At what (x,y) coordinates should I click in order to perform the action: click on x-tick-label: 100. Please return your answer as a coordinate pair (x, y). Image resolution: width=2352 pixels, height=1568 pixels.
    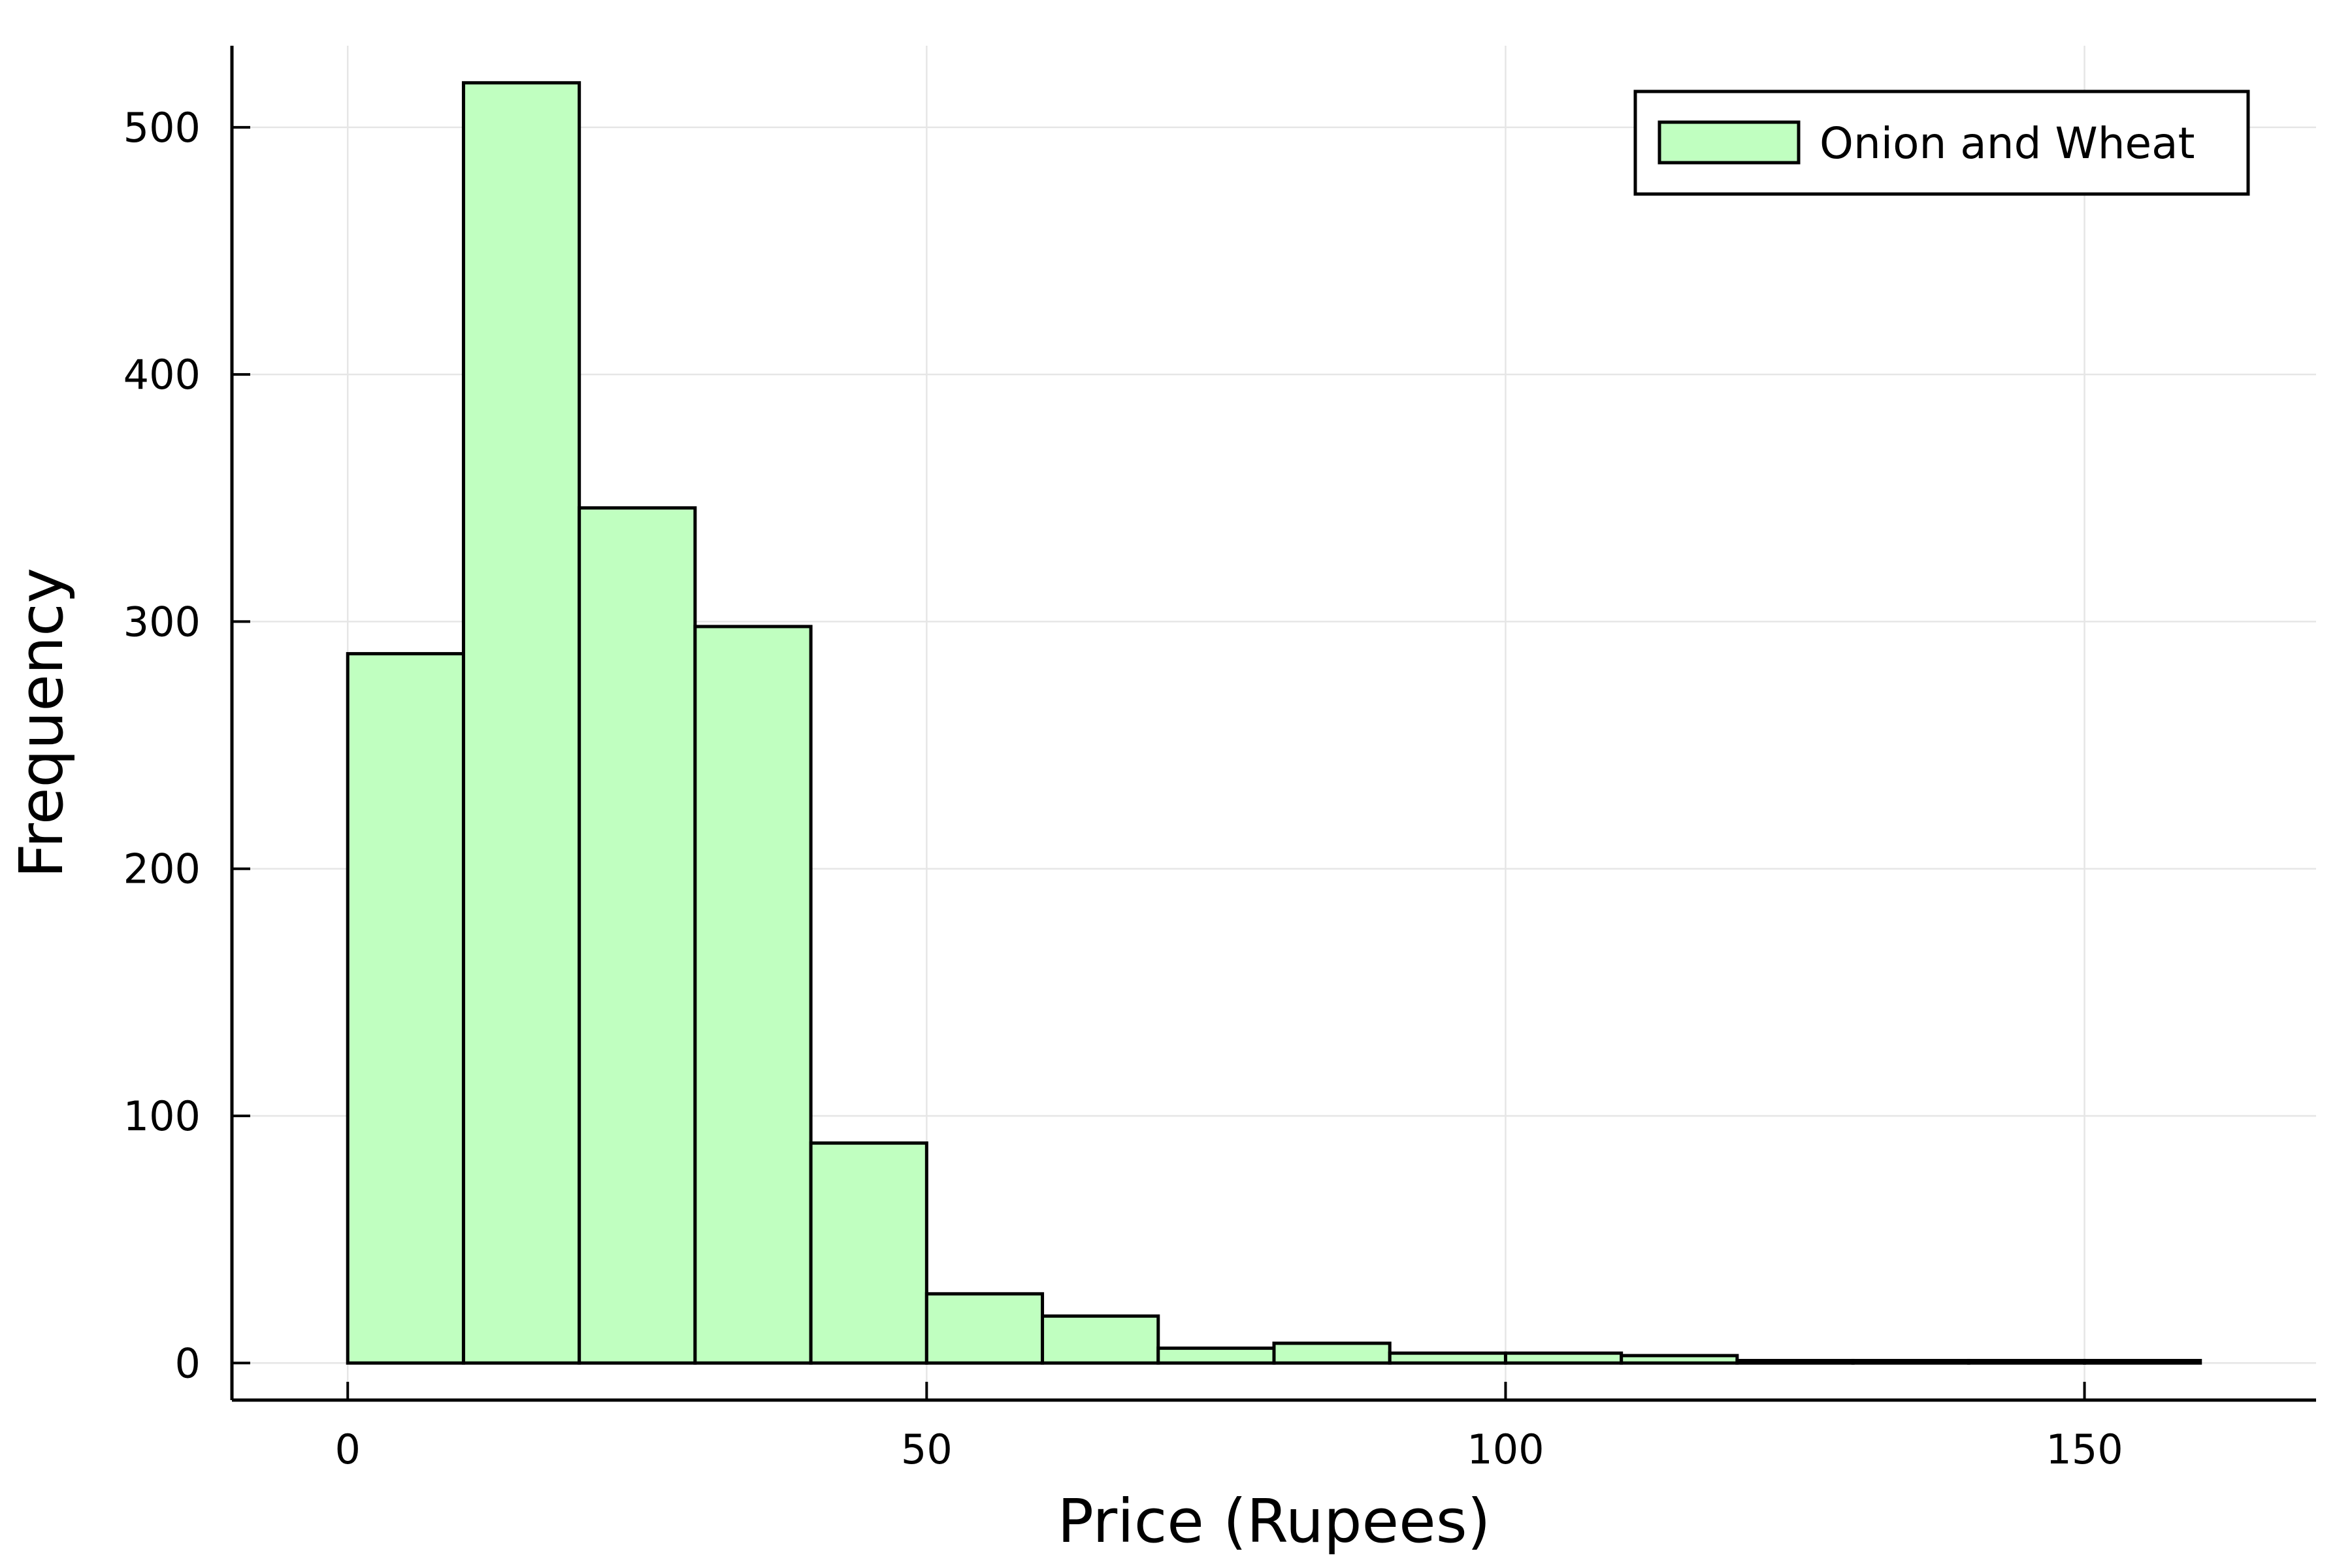
    Looking at the image, I should click on (1505, 1449).